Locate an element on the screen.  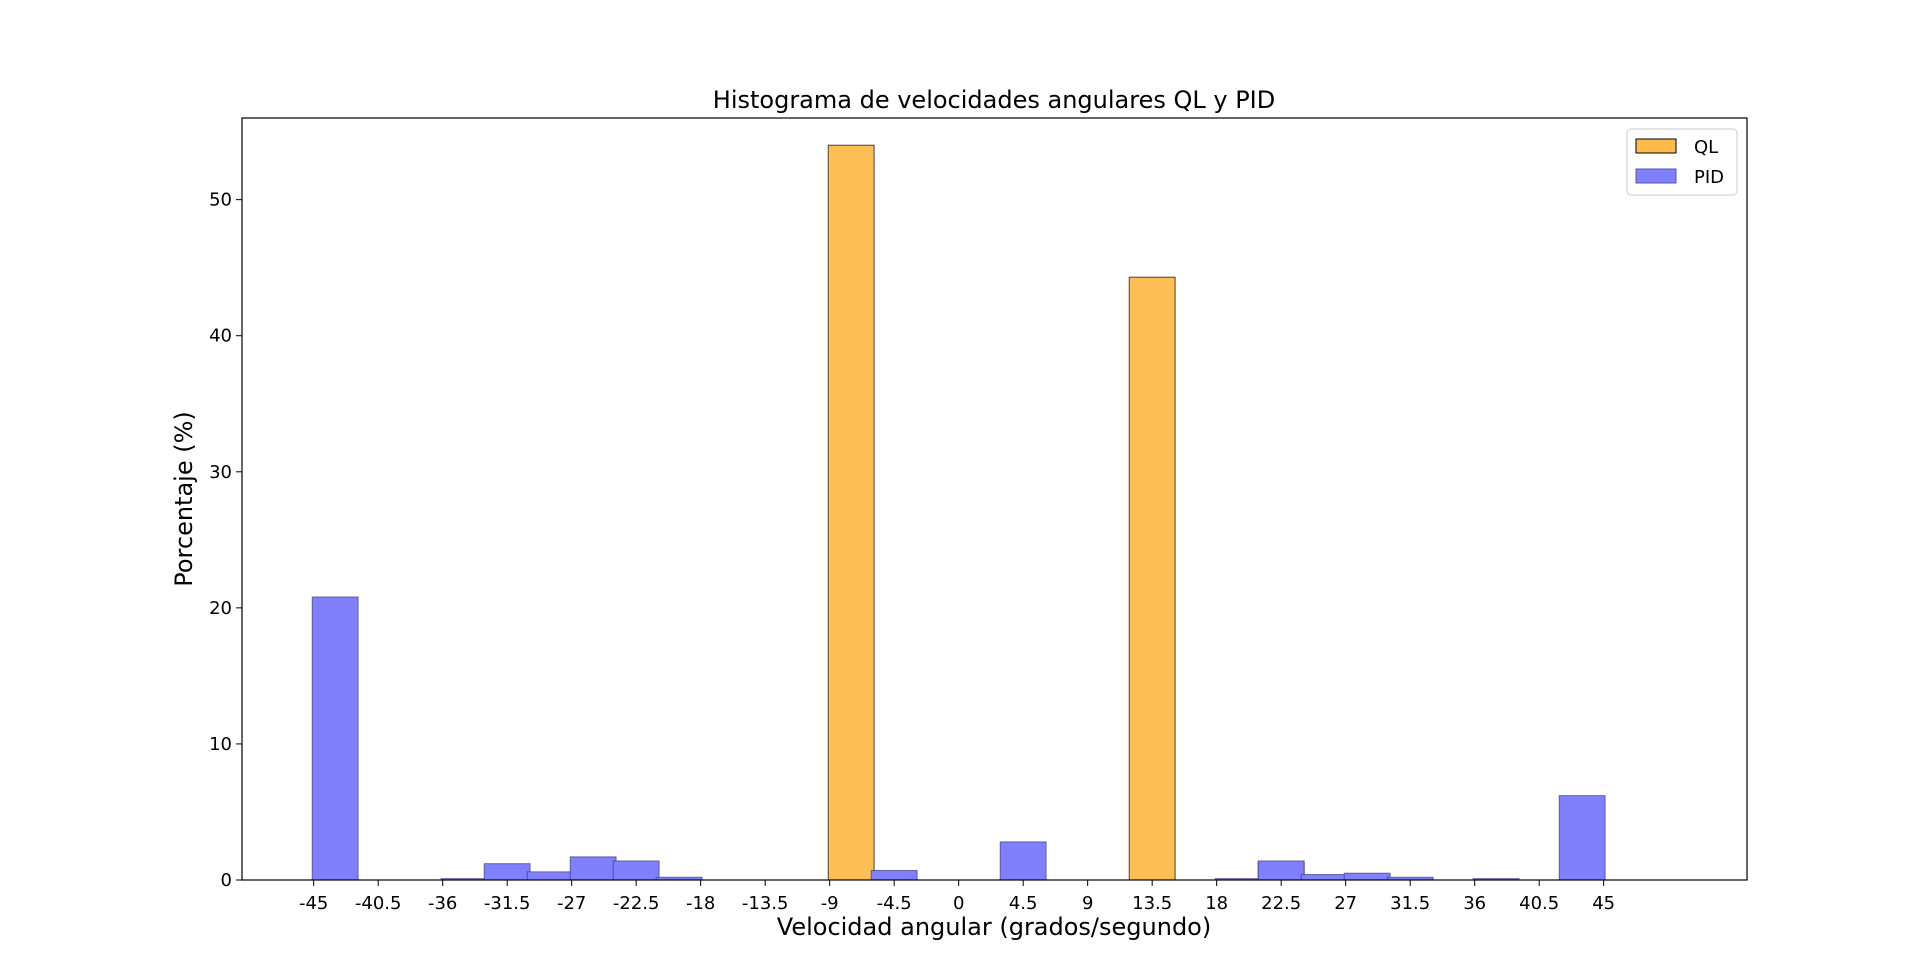
x-tick-label: -40.5 is located at coordinates (378, 903).